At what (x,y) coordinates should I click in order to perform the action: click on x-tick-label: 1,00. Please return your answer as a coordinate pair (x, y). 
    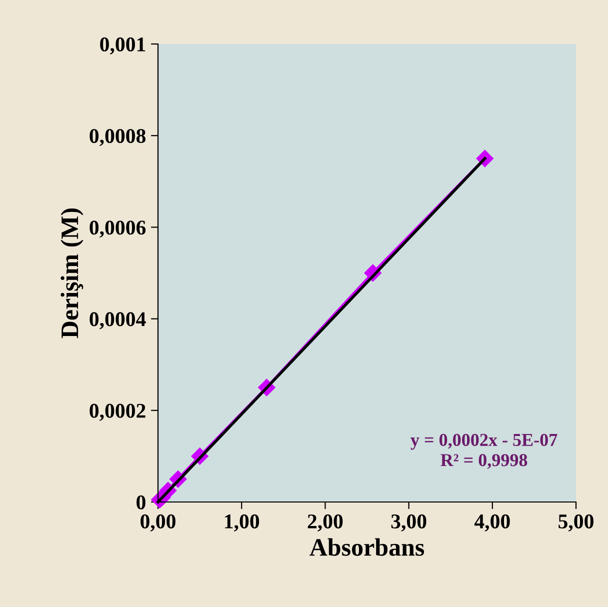
    Looking at the image, I should click on (242, 523).